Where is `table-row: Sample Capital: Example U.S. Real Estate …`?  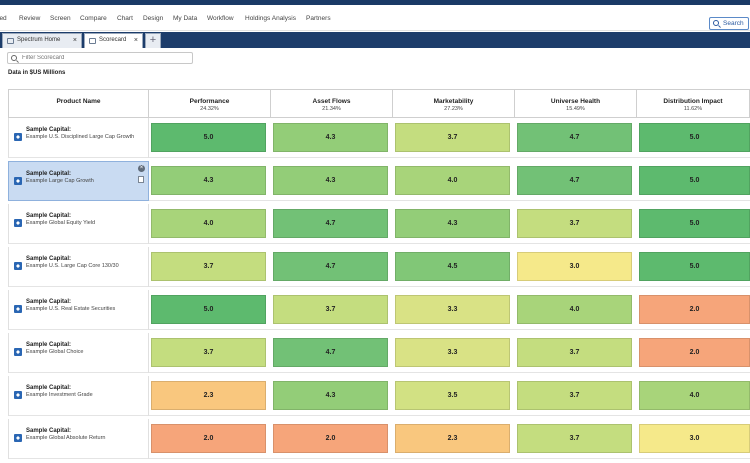 table-row: Sample Capital: Example U.S. Real Estate … is located at coordinates (379, 310).